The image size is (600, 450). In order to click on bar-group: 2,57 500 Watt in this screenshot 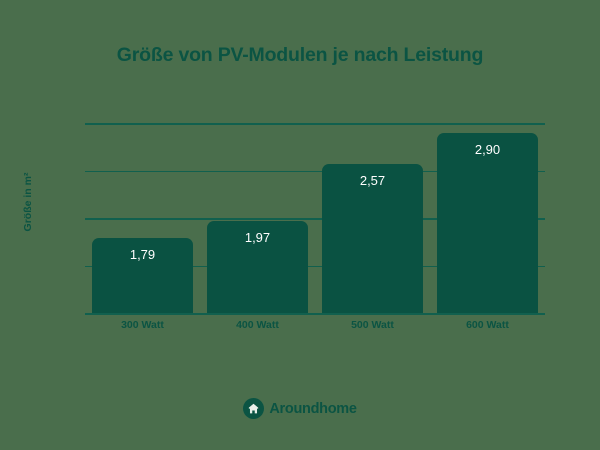, I will do `click(372, 227)`.